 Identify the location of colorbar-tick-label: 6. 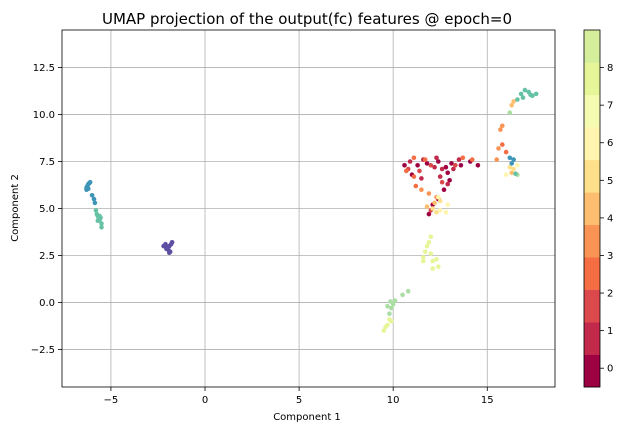
(610, 143).